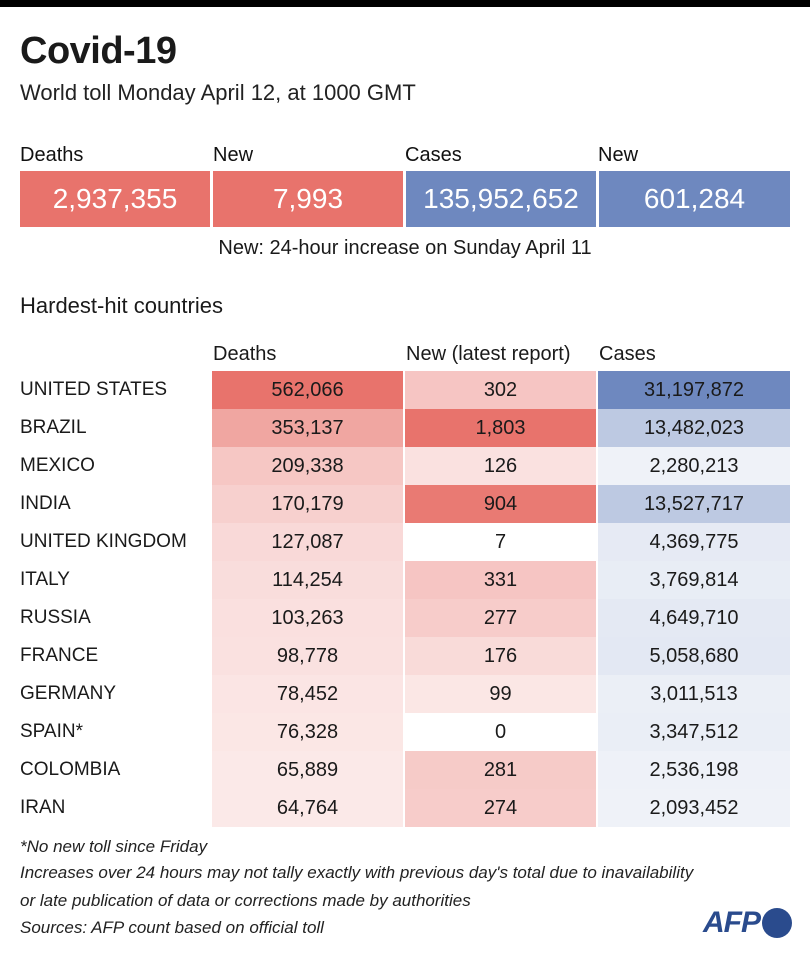 The width and height of the screenshot is (810, 958). What do you see at coordinates (45, 579) in the screenshot?
I see `country-name: ITALY` at bounding box center [45, 579].